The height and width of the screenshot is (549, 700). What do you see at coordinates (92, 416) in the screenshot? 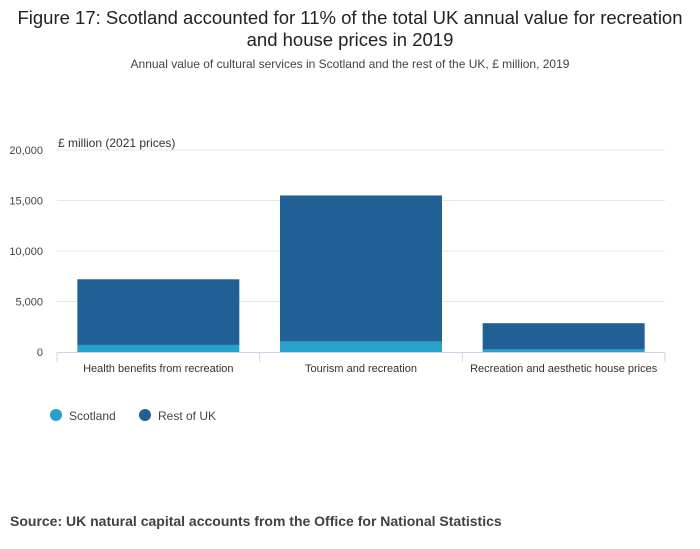
I see `legend-label: Scotland` at bounding box center [92, 416].